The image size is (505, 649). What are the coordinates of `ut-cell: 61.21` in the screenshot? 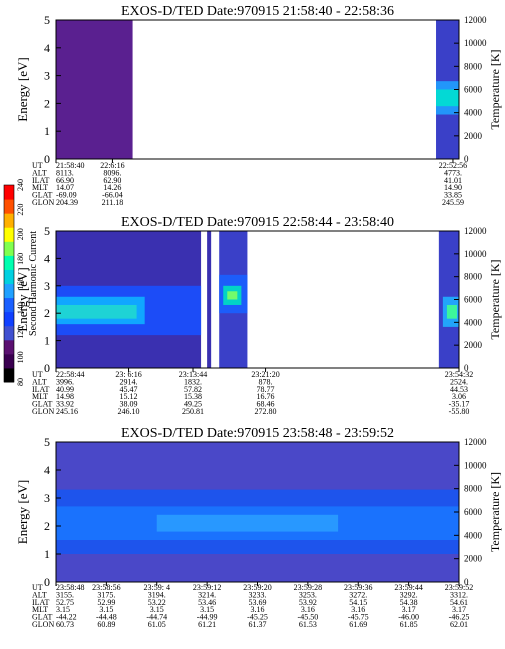 It's located at (207, 624).